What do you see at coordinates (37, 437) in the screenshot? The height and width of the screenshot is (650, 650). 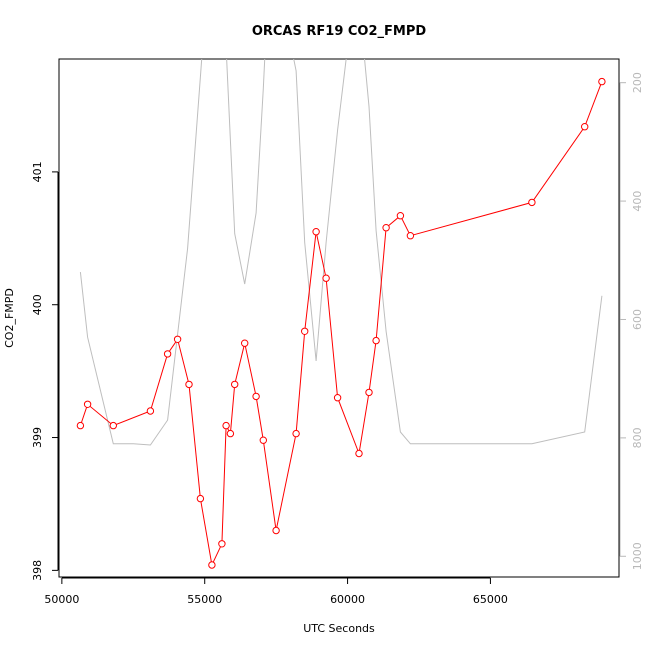 I see `y-tick-label: 399` at bounding box center [37, 437].